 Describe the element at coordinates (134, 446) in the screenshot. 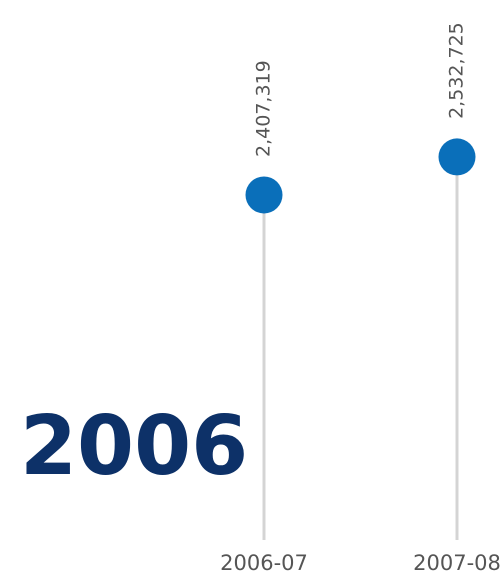

I see `year-annotation: 2006` at that location.